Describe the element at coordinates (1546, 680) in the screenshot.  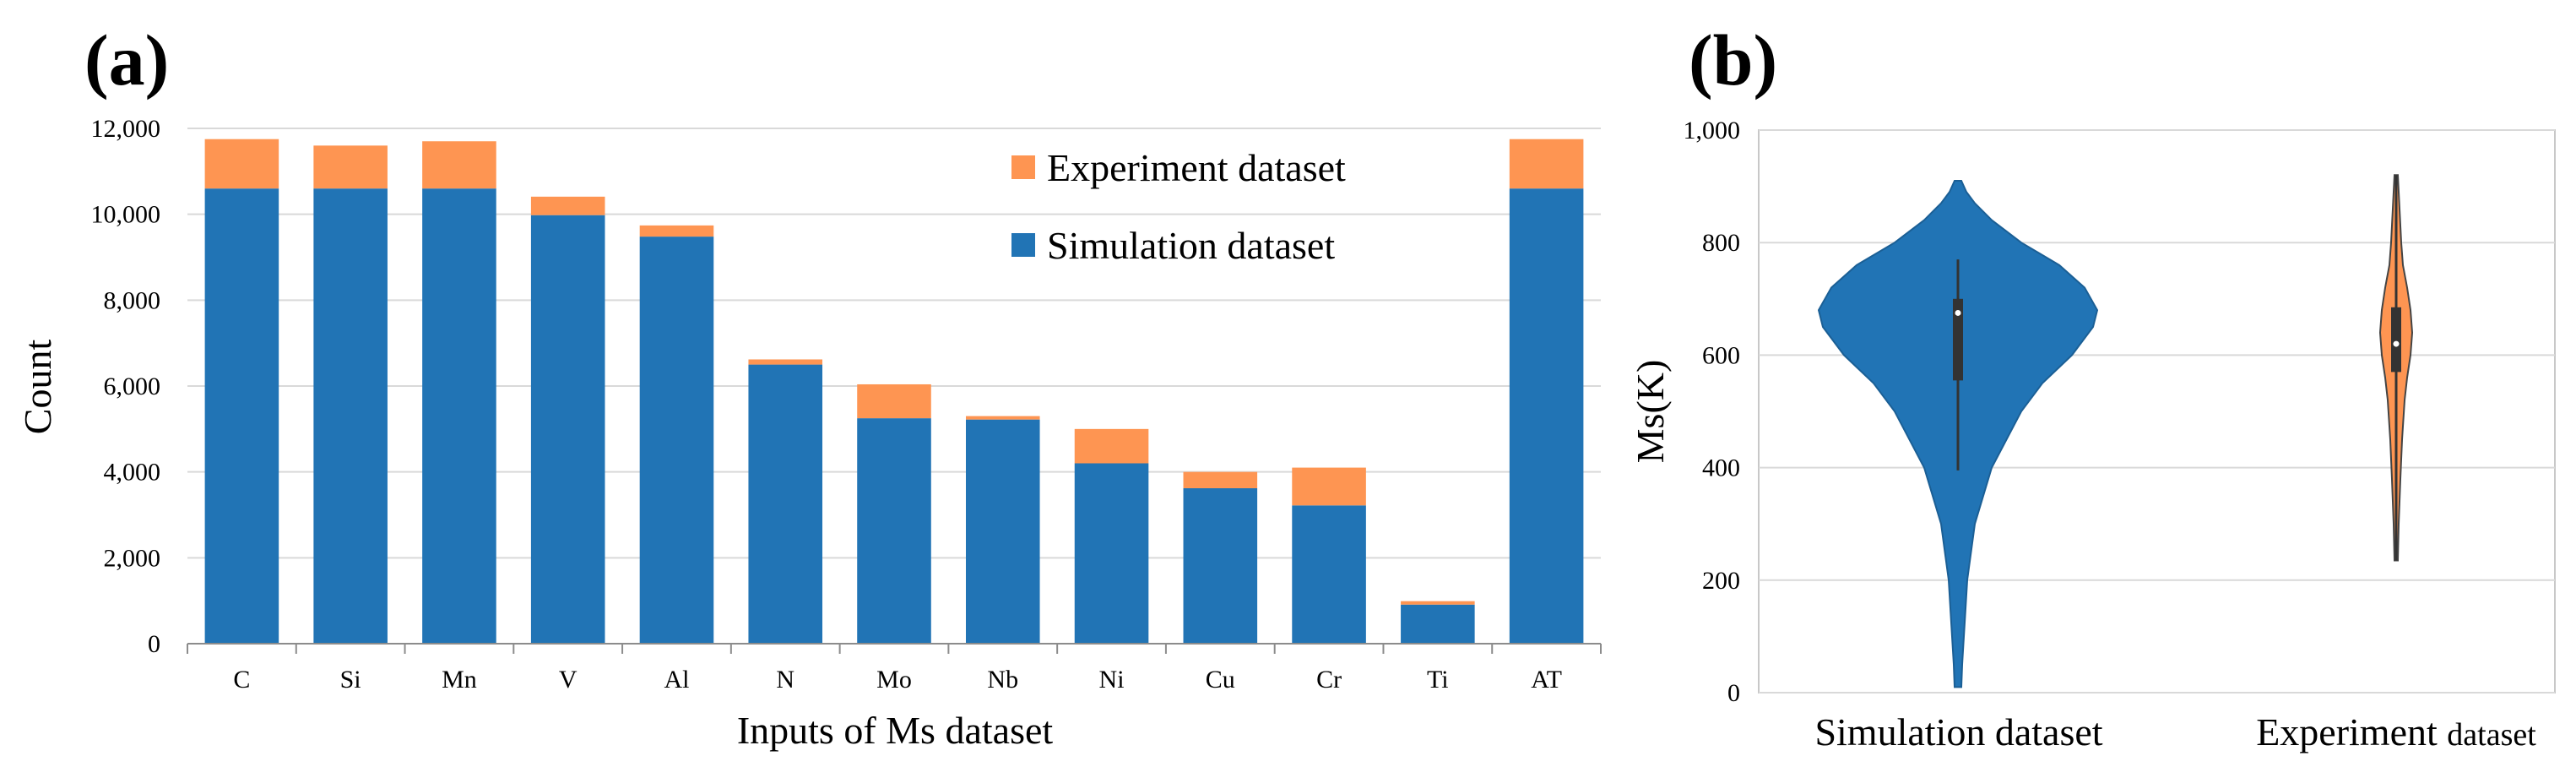
I see `a-category-label: AT` at that location.